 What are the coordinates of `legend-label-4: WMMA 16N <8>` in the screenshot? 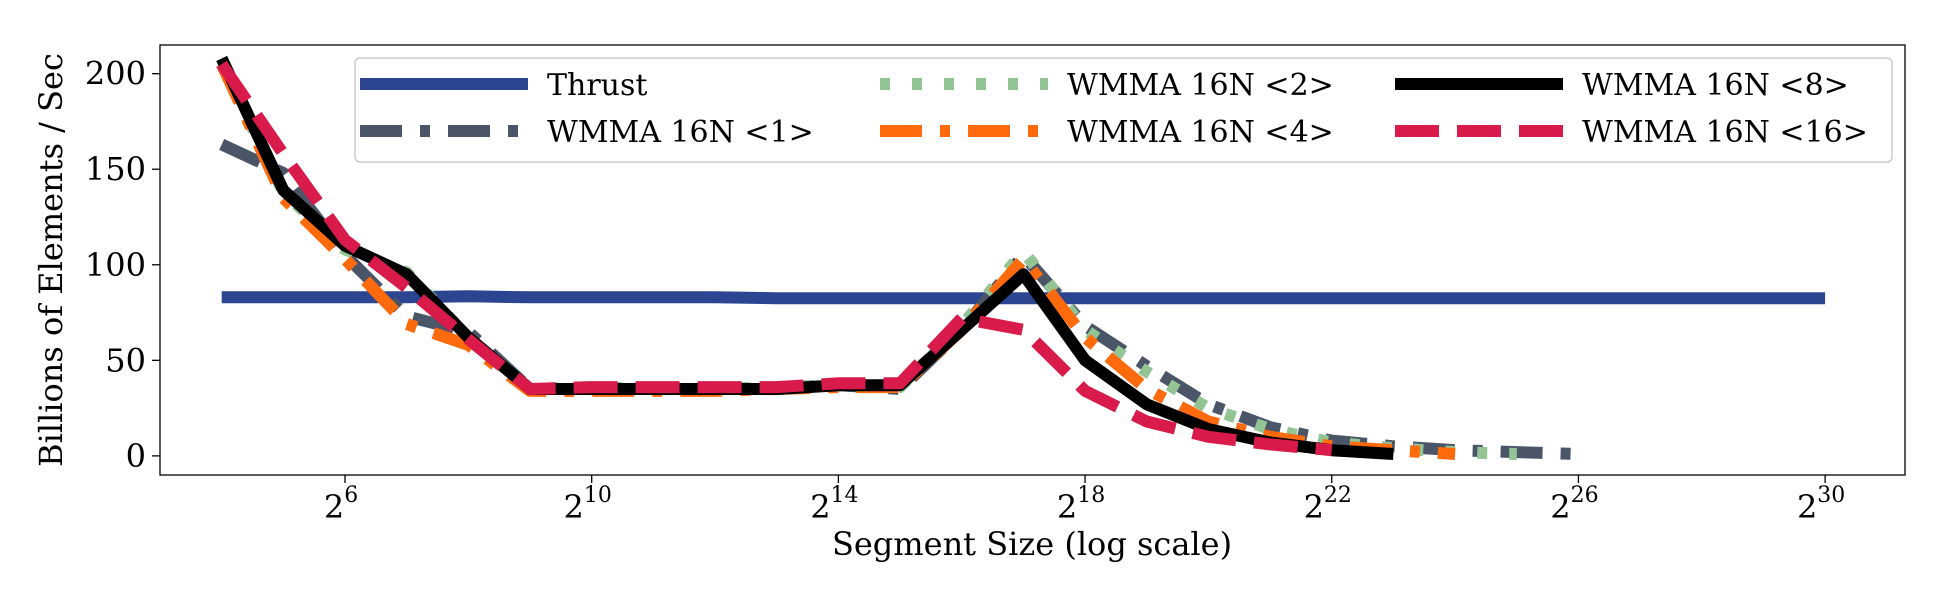 It's located at (1715, 85).